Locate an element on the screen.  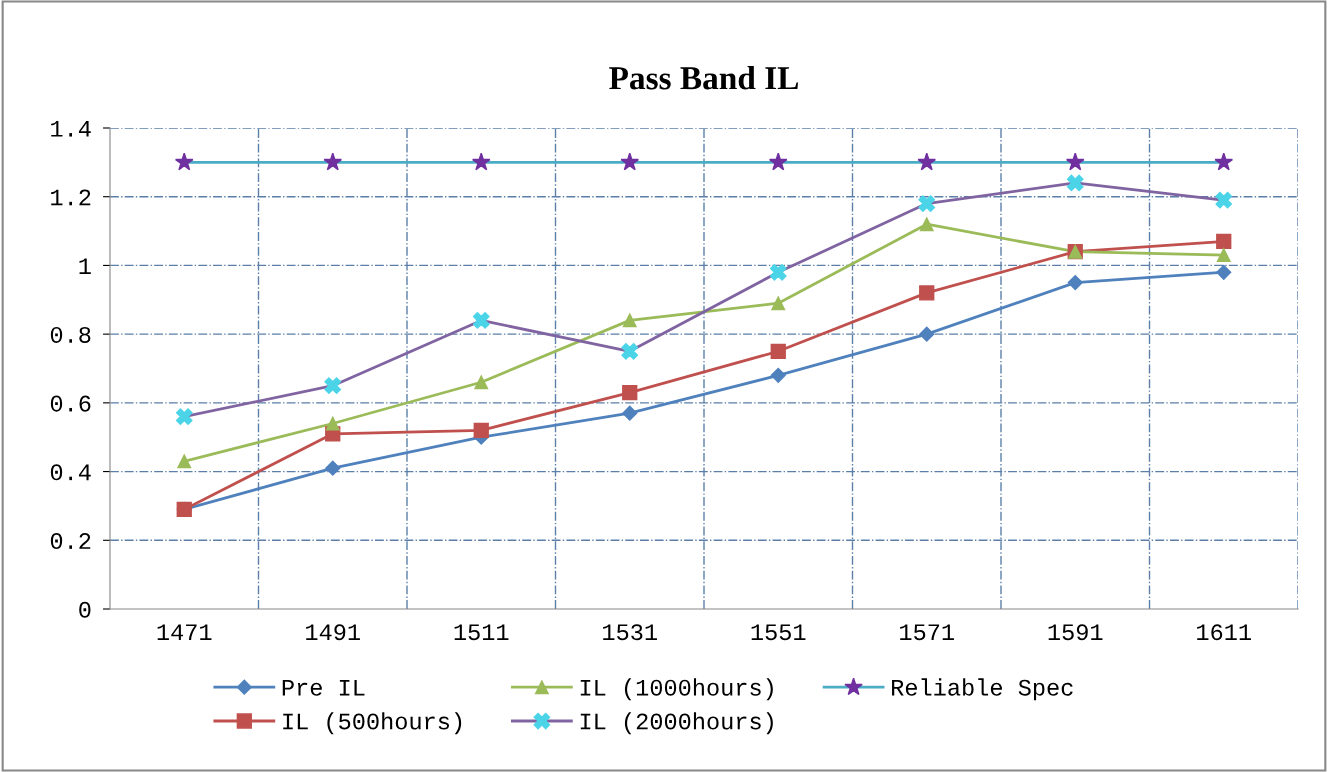
legend-label: Pre IL is located at coordinates (323, 687).